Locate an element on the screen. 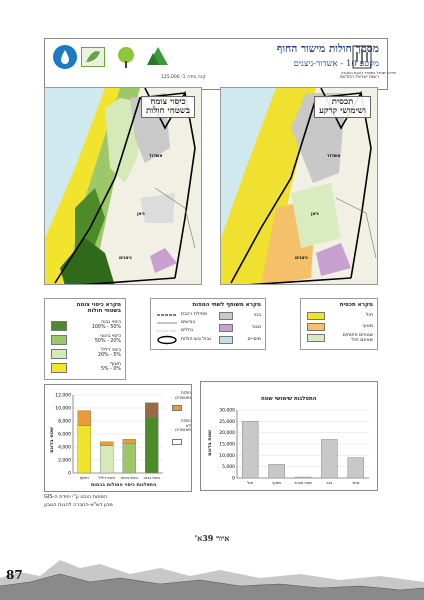  legend-roads: כבישים is located at coordinates (188, 322).